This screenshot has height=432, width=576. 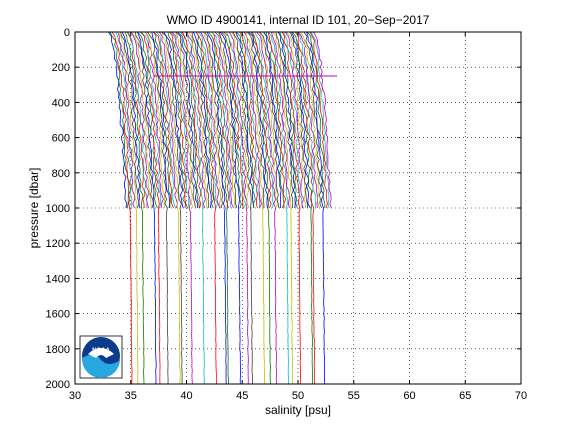 What do you see at coordinates (58, 244) in the screenshot?
I see `y-tick-label: 1200` at bounding box center [58, 244].